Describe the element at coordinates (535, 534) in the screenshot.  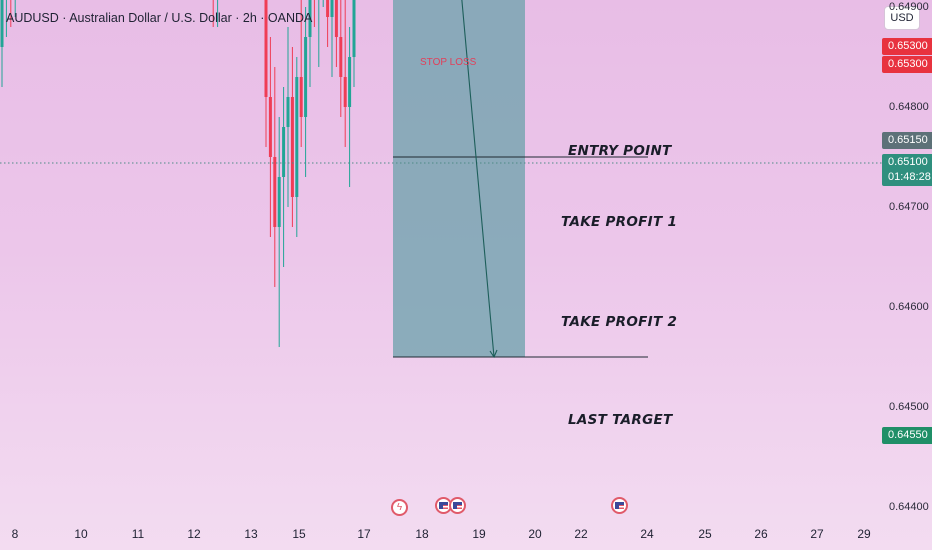
I see `time-axis-label: 20` at that location.